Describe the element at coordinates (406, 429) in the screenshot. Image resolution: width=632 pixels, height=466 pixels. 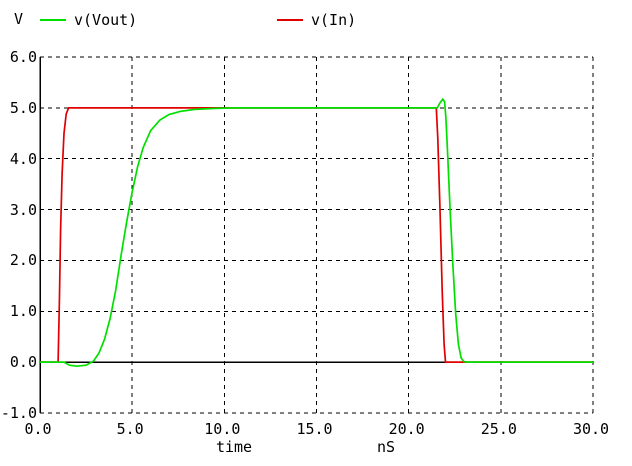
I see `x-tick-label: 20.0` at that location.